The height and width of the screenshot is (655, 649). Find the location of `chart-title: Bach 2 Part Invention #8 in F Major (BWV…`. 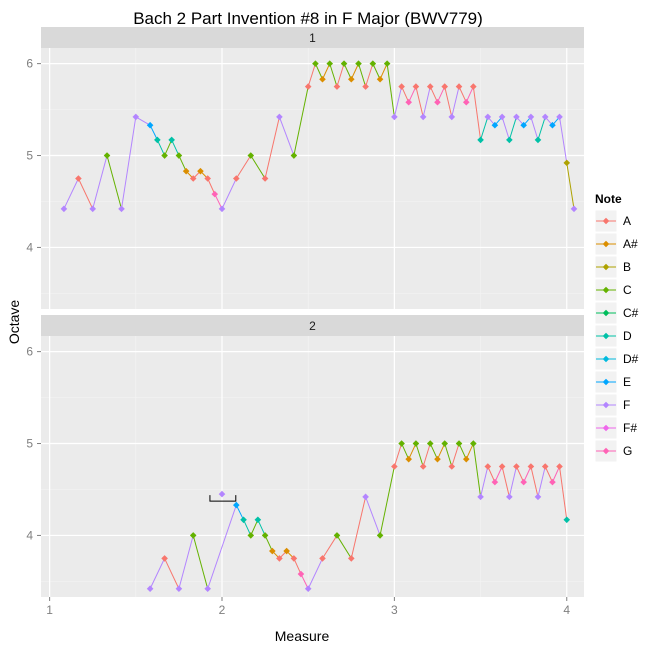

chart-title: Bach 2 Part Invention #8 in F Major (BWV… is located at coordinates (308, 18).